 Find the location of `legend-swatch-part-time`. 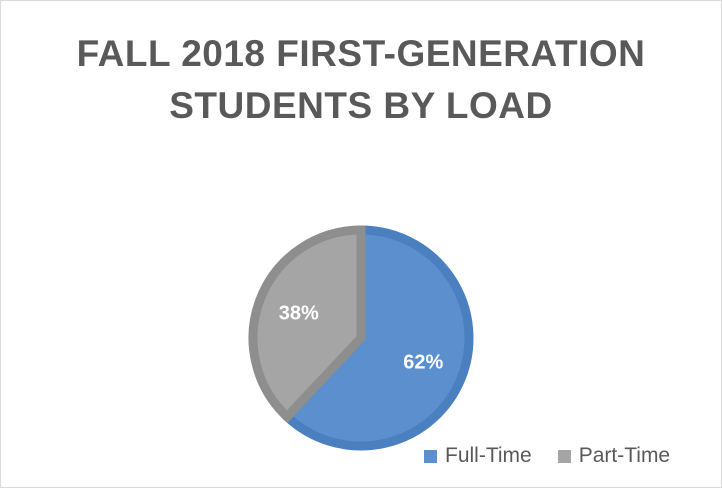

legend-swatch-part-time is located at coordinates (564, 456).